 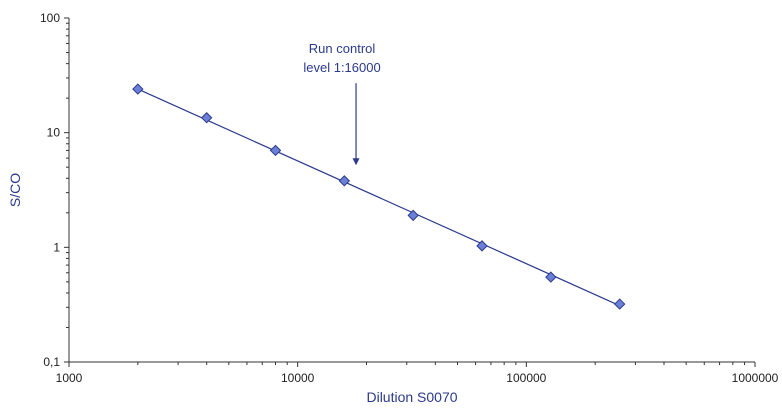 I want to click on x-tick-label: 1000, so click(x=69, y=378).